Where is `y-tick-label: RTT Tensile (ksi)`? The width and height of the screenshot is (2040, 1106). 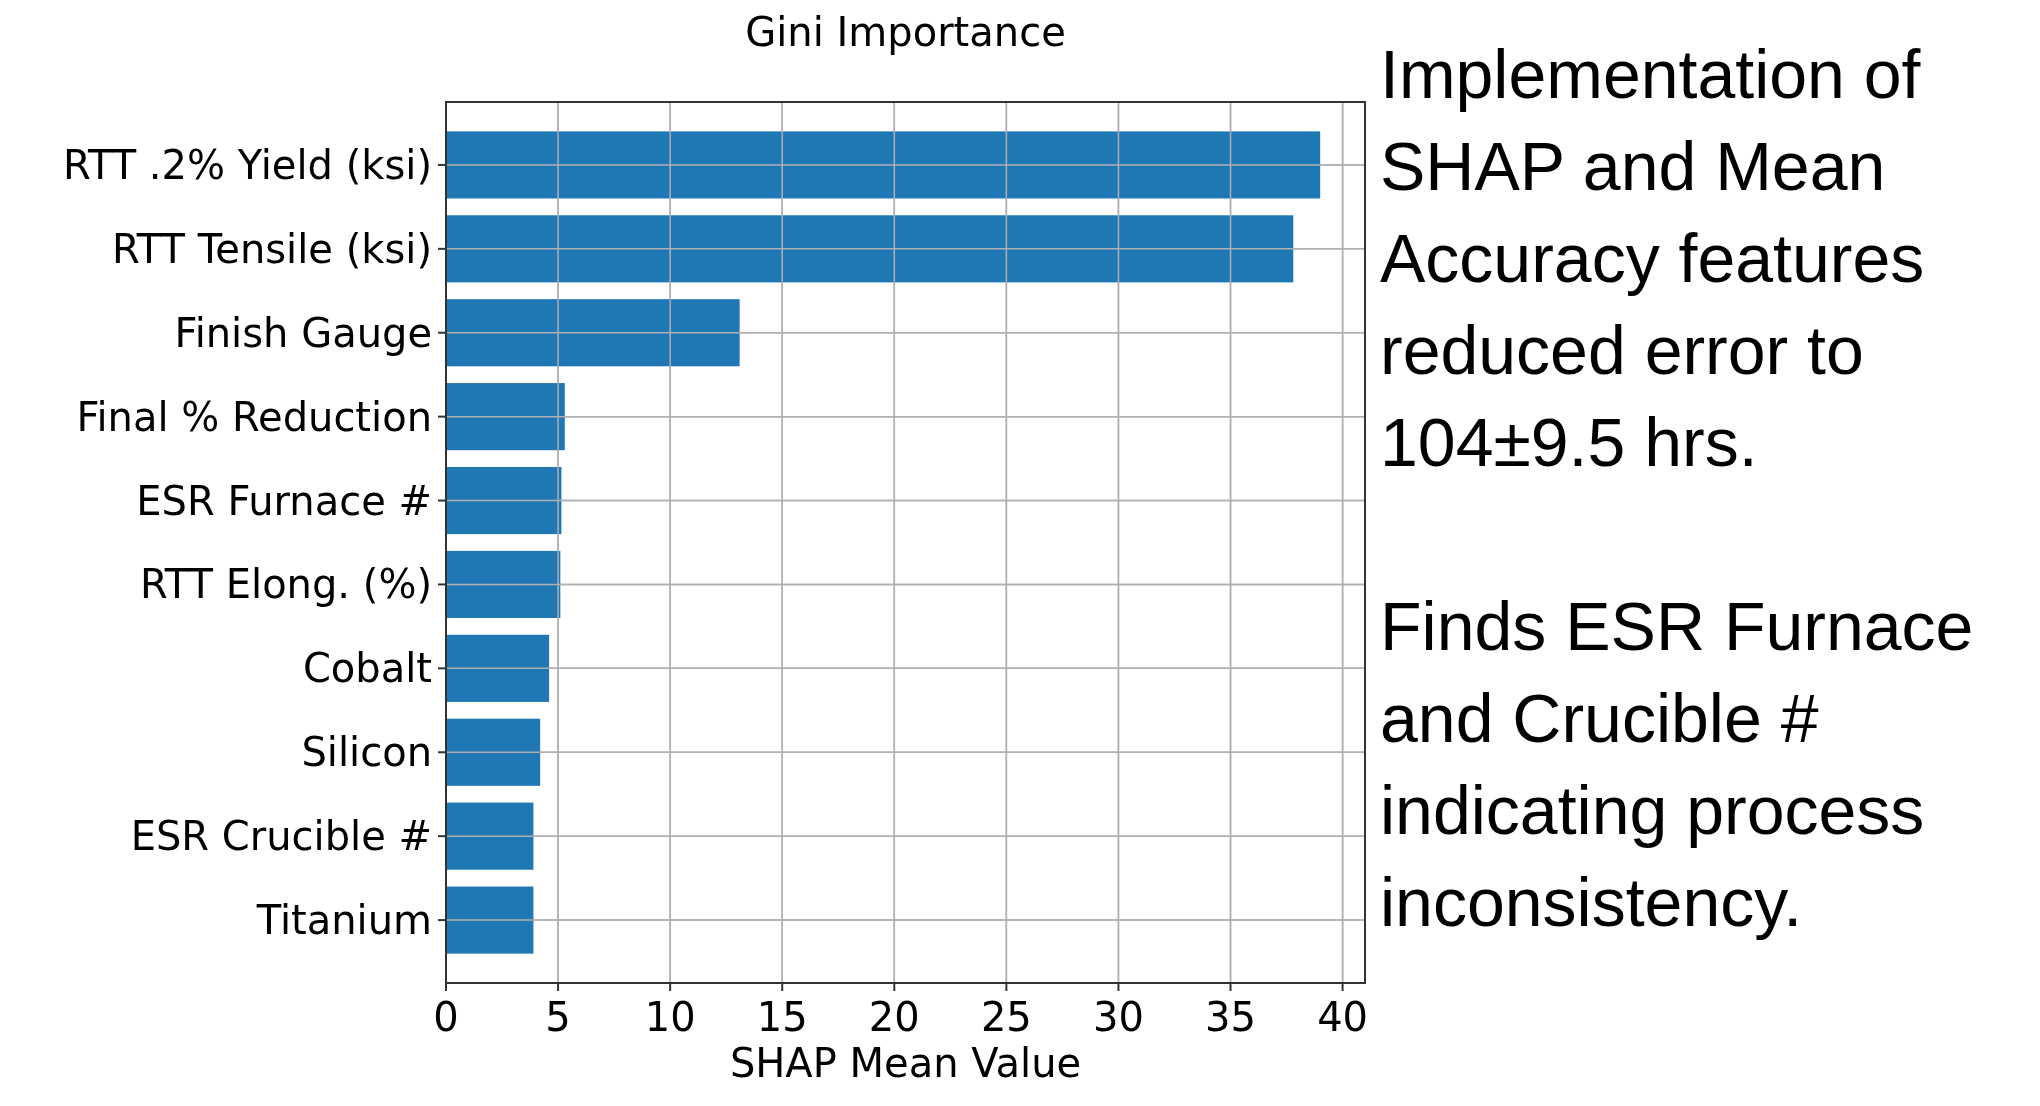 y-tick-label: RTT Tensile (ksi) is located at coordinates (271, 248).